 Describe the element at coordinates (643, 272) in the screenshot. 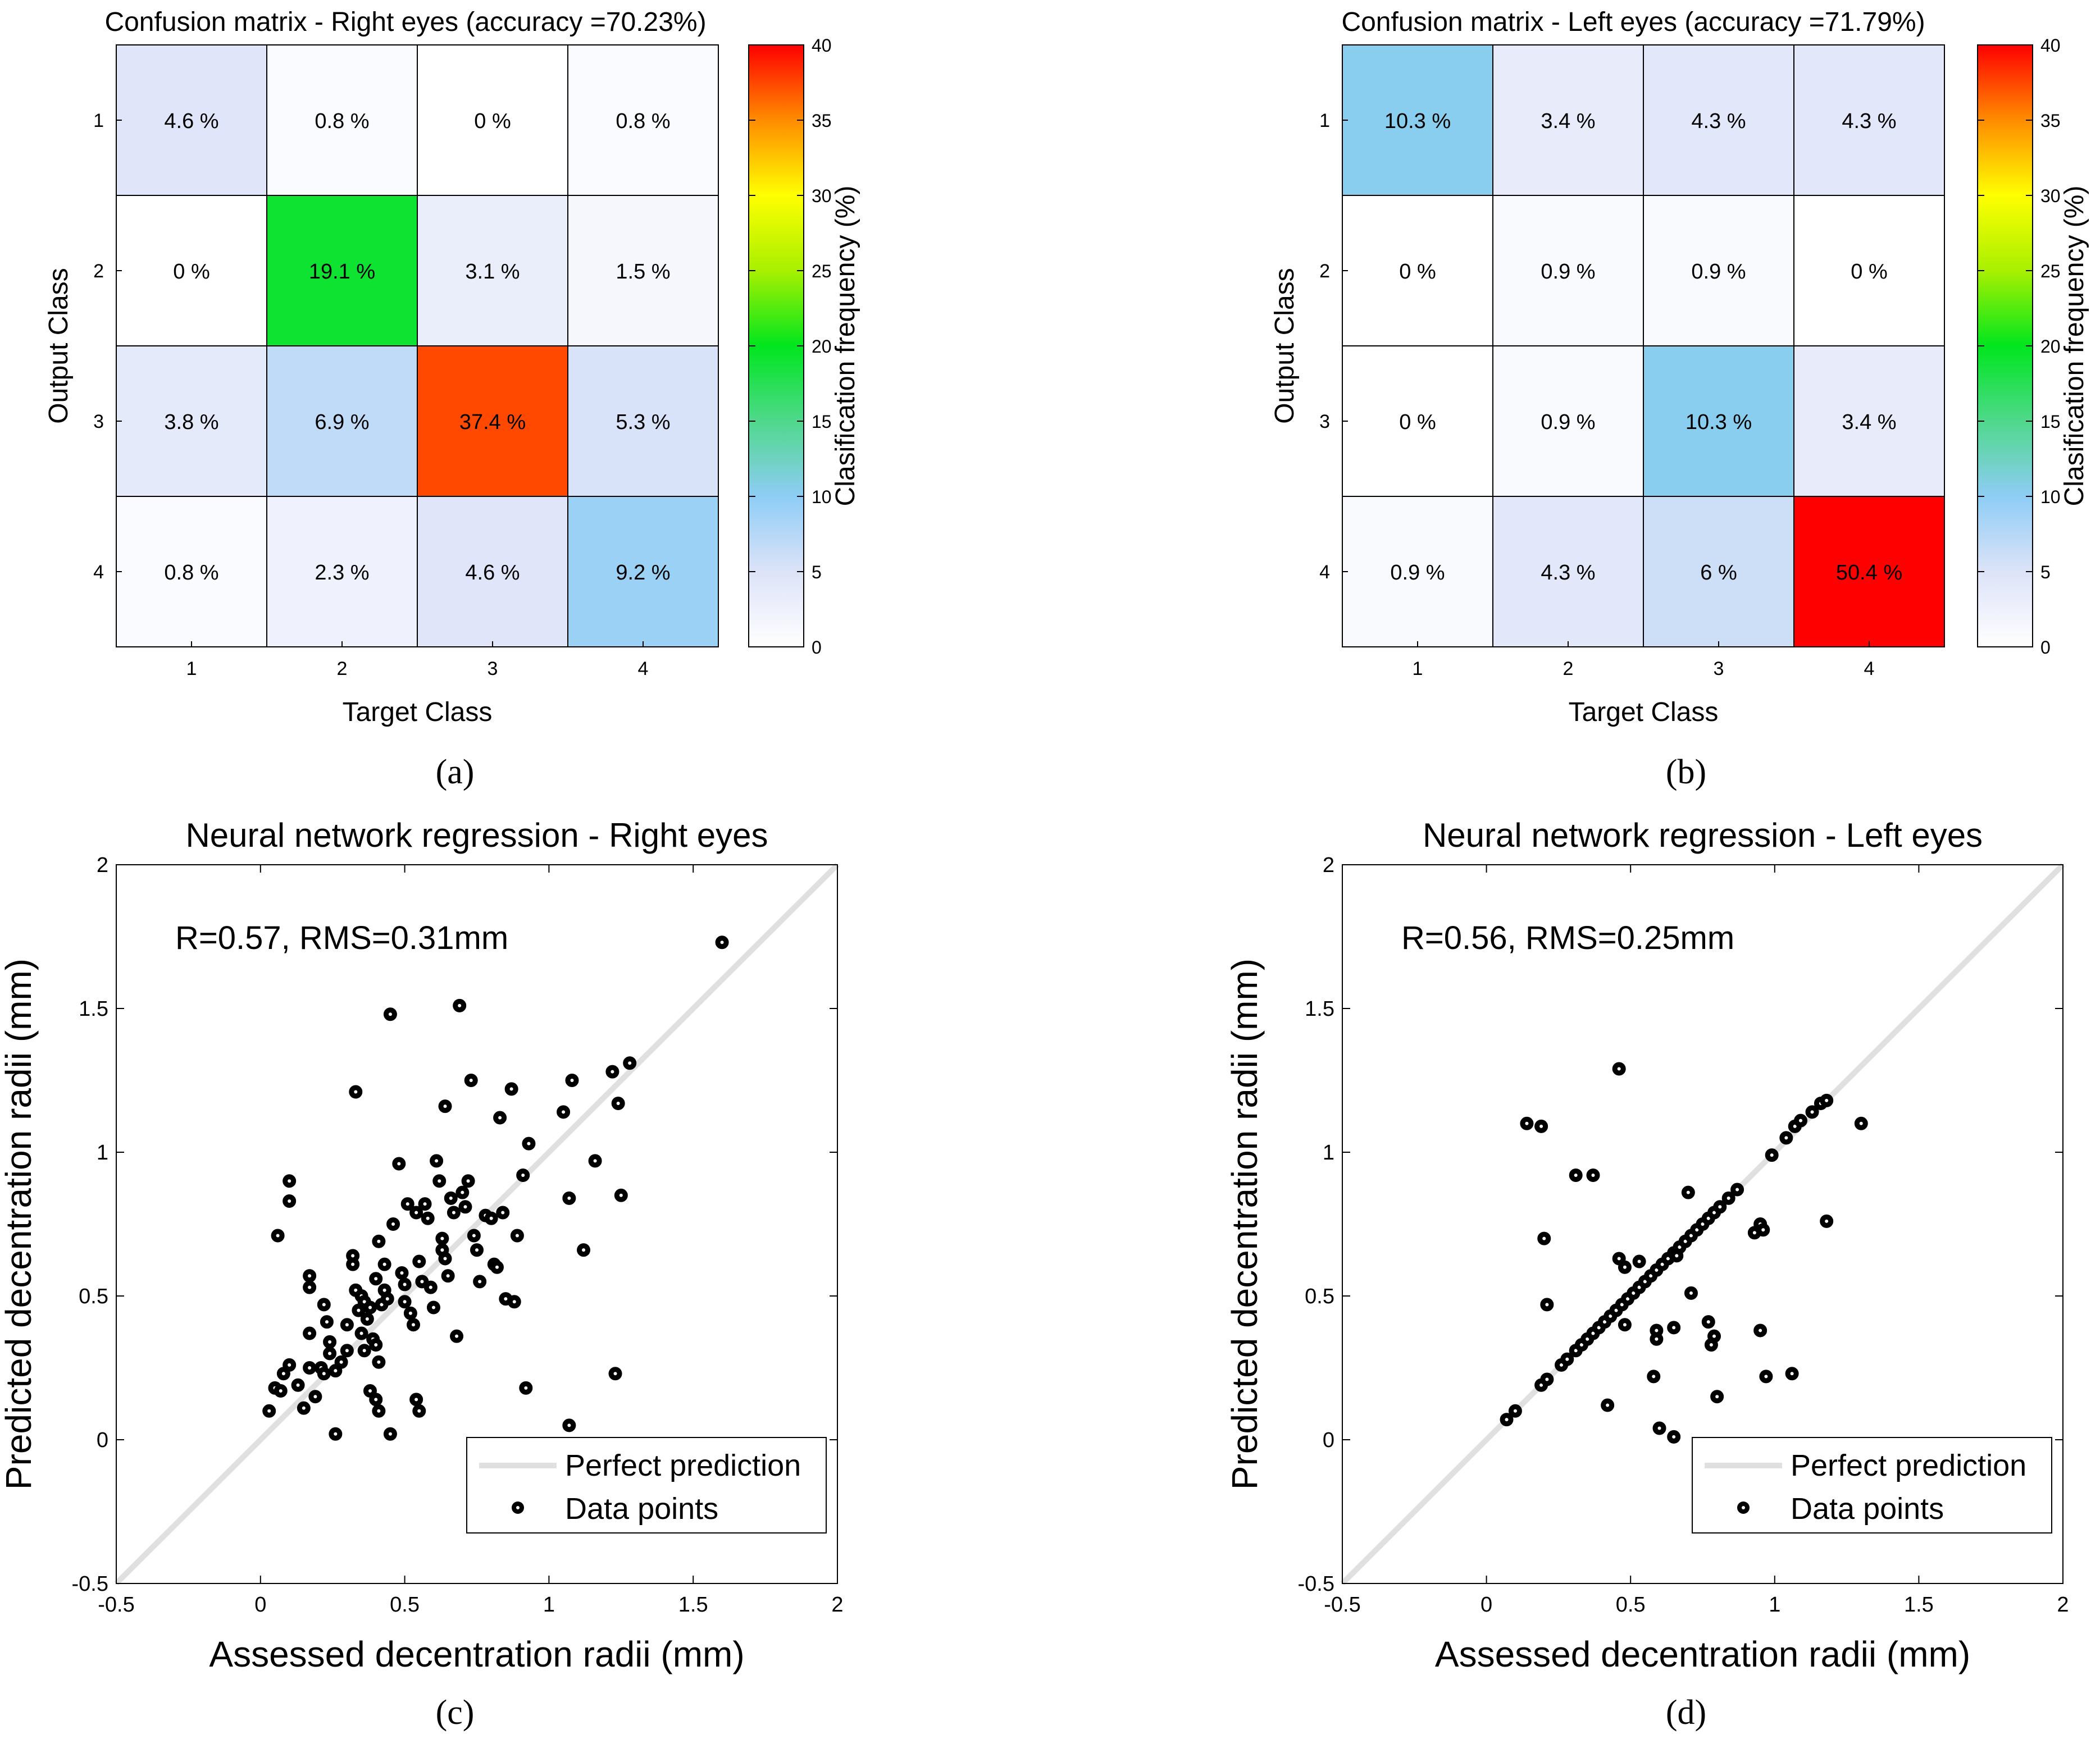

I see `cell-value-label: 1.5 %` at that location.